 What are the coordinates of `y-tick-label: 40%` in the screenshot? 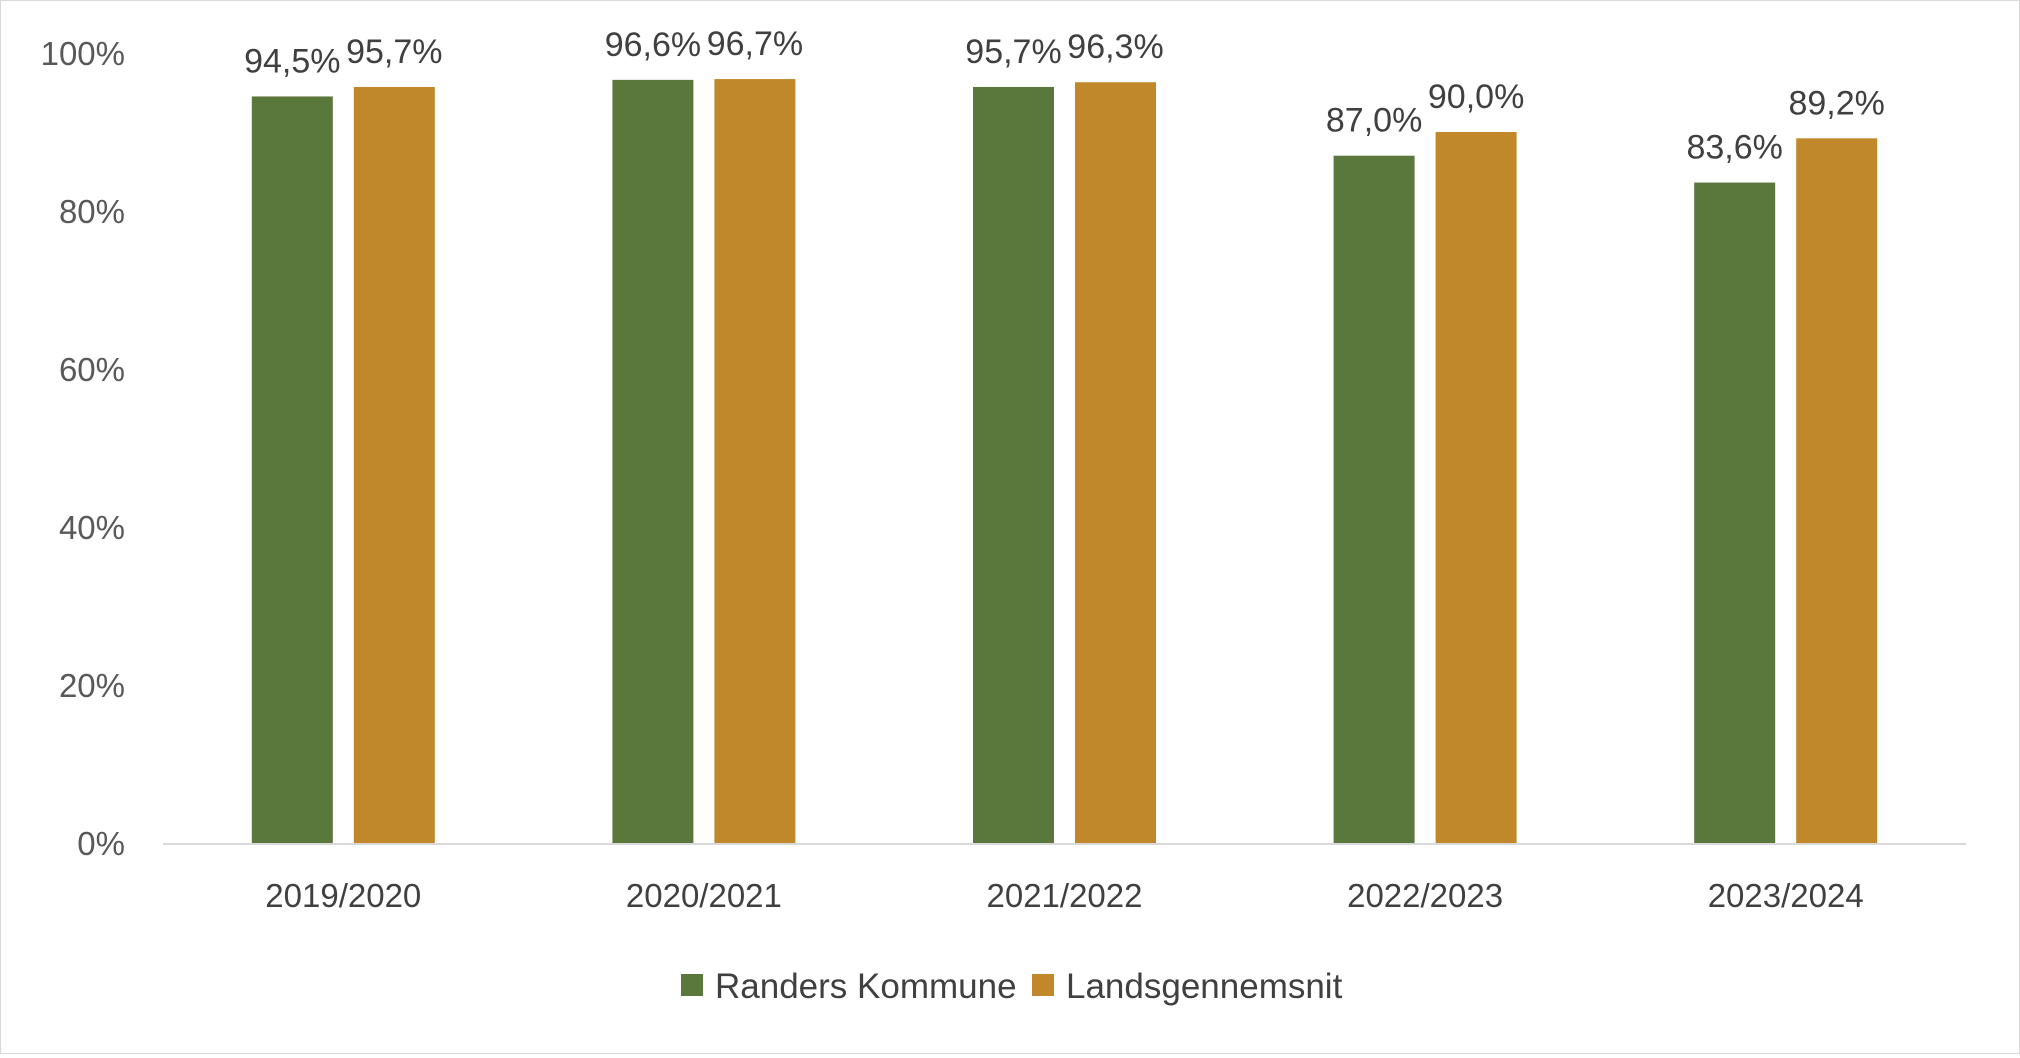 It's located at (92, 527).